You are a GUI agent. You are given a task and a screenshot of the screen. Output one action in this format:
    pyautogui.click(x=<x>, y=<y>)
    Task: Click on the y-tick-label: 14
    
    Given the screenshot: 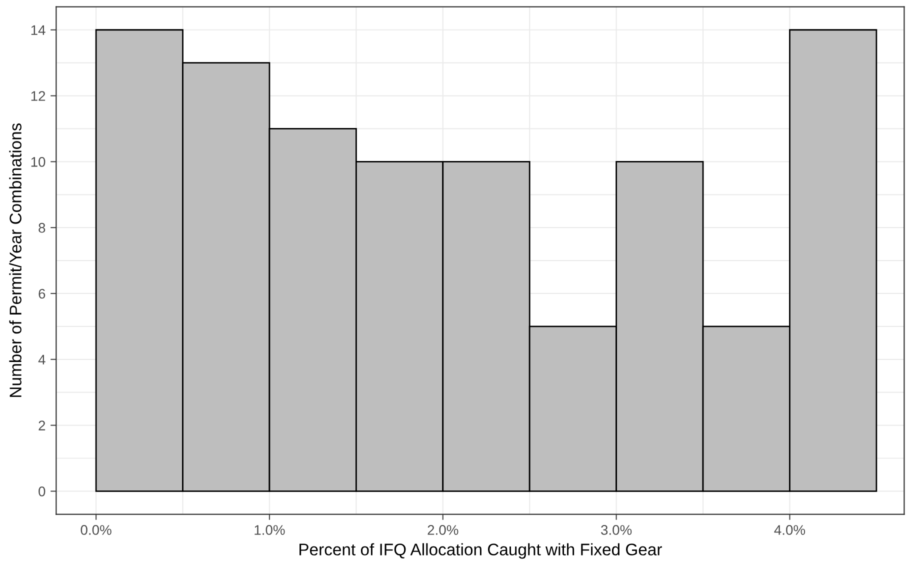 What is the action you would take?
    pyautogui.click(x=38, y=30)
    